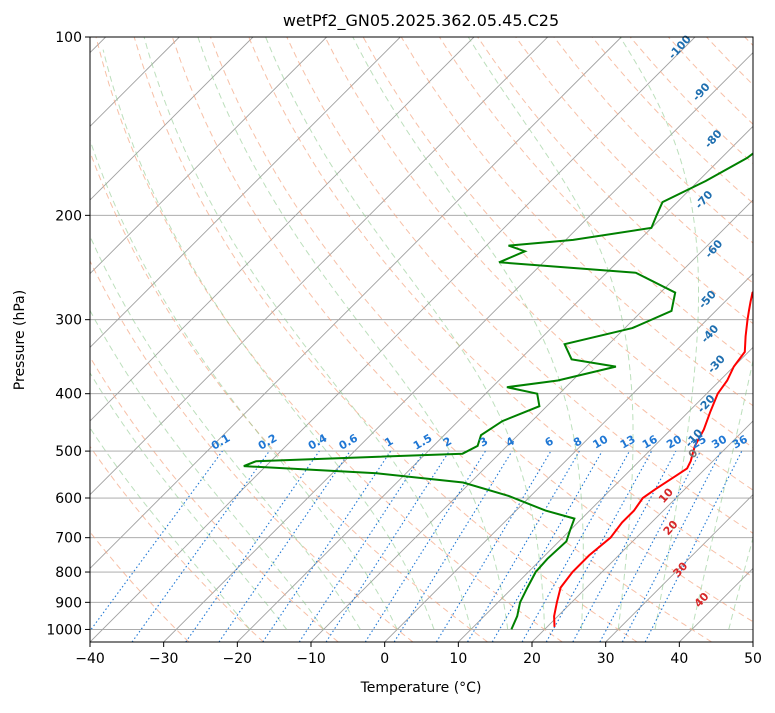 The width and height of the screenshot is (775, 713). Describe the element at coordinates (68, 499) in the screenshot. I see `y-tick-label: 600` at that location.